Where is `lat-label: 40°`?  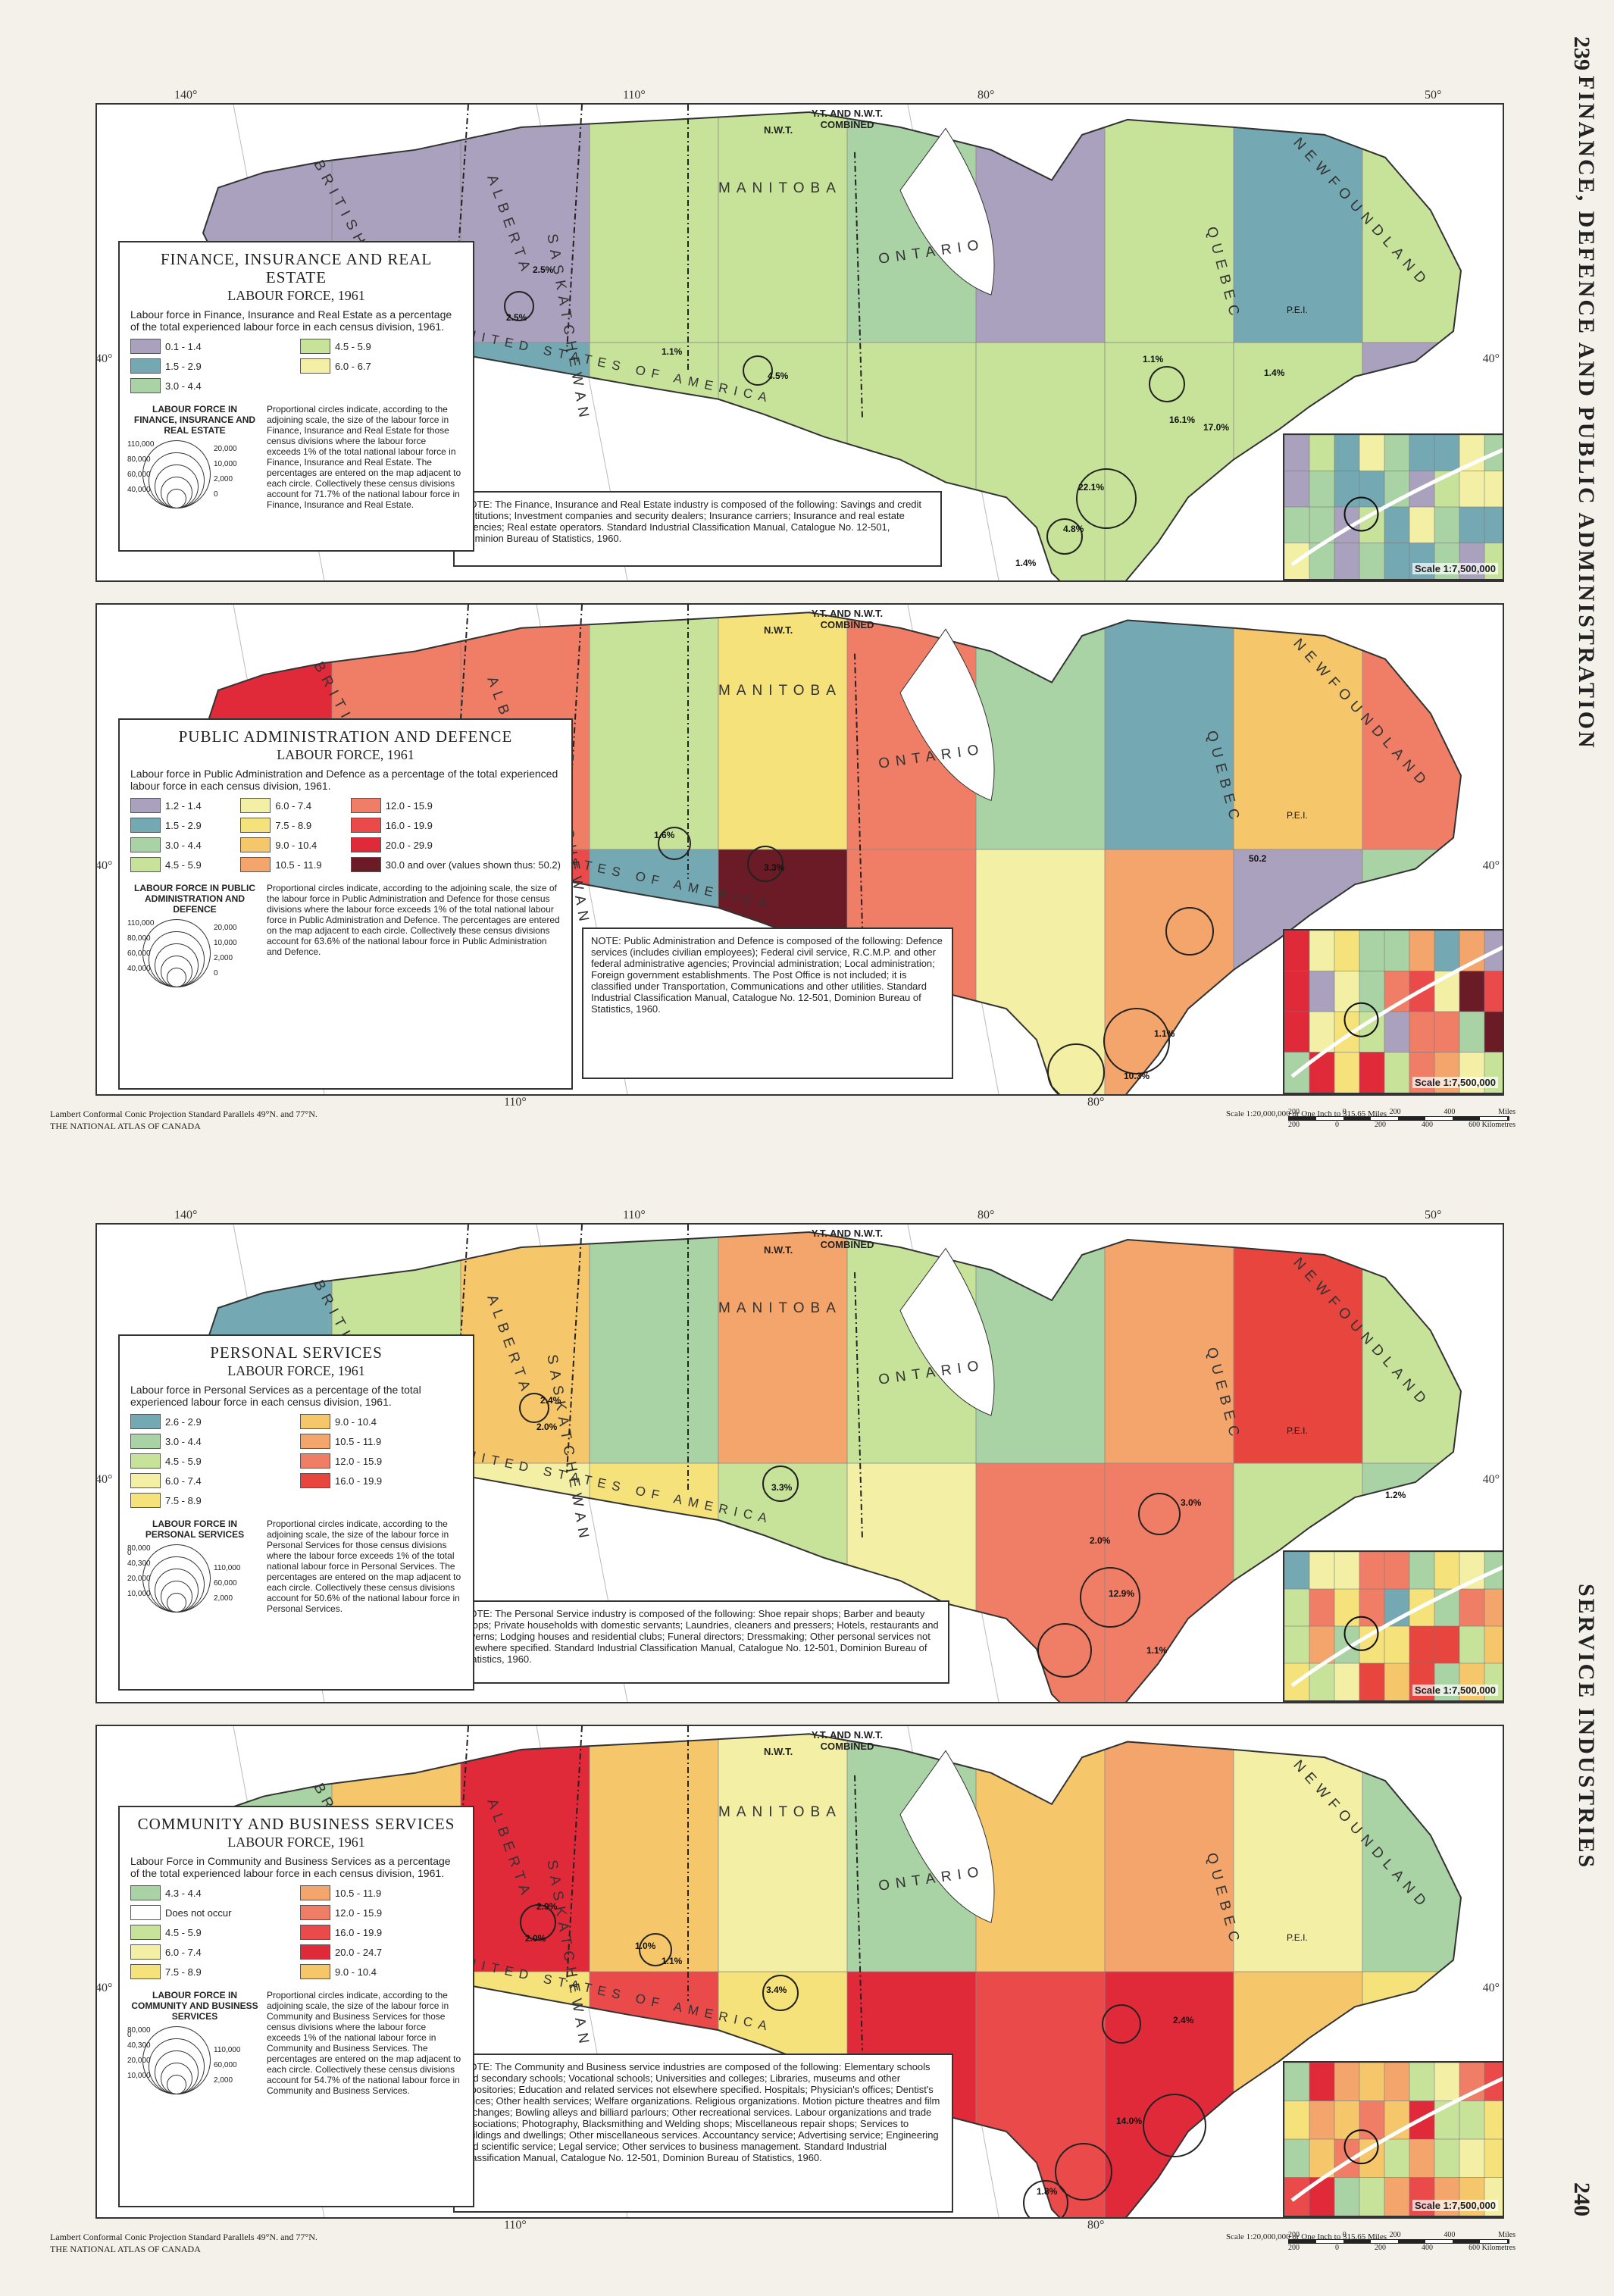 lat-label: 40° is located at coordinates (104, 1479).